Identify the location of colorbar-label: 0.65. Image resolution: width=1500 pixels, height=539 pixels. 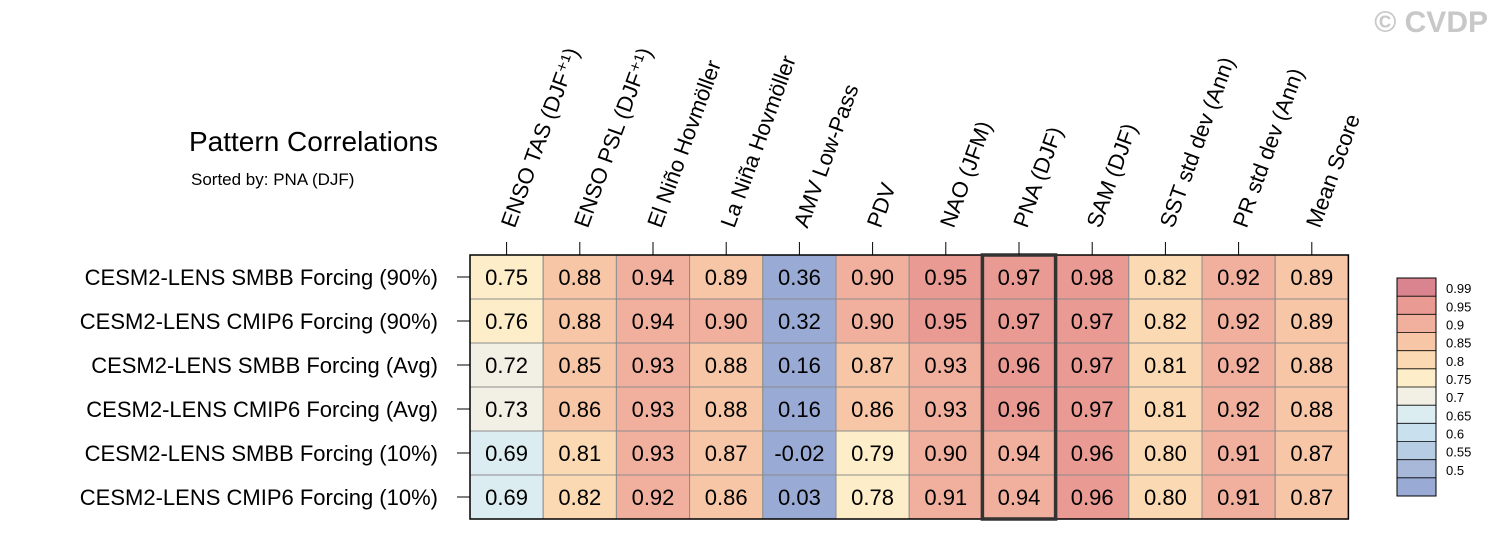
(1458, 415).